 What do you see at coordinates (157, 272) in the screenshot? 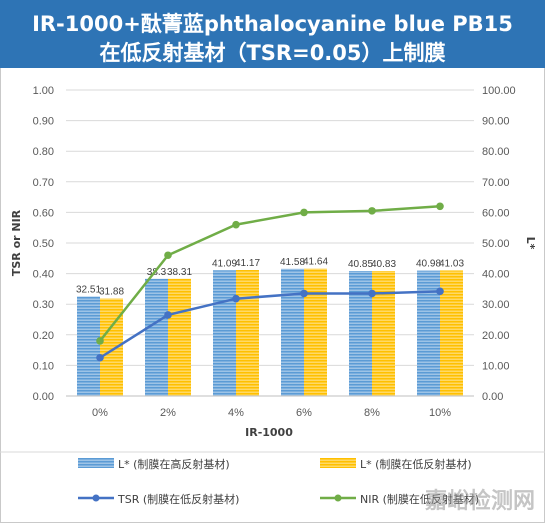
I see `data-label: 38.3` at bounding box center [157, 272].